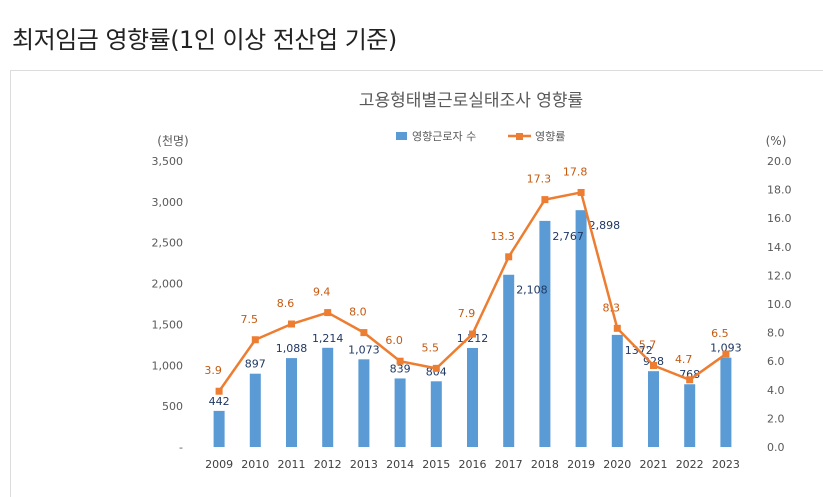 The width and height of the screenshot is (823, 497). I want to click on line-data-label: 8.6, so click(286, 303).